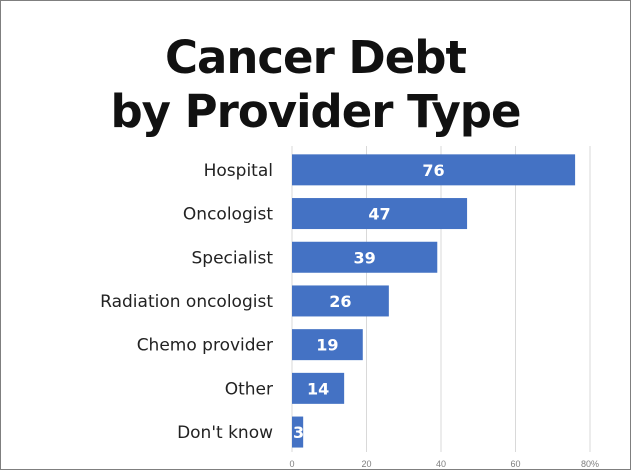  I want to click on data-label: 3, so click(298, 432).